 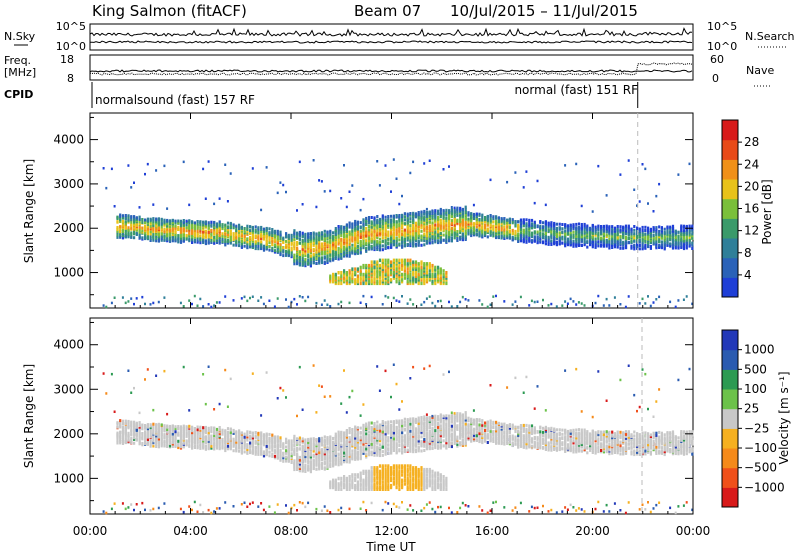 What do you see at coordinates (20, 36) in the screenshot?
I see `nsky-label: N.Sky` at bounding box center [20, 36].